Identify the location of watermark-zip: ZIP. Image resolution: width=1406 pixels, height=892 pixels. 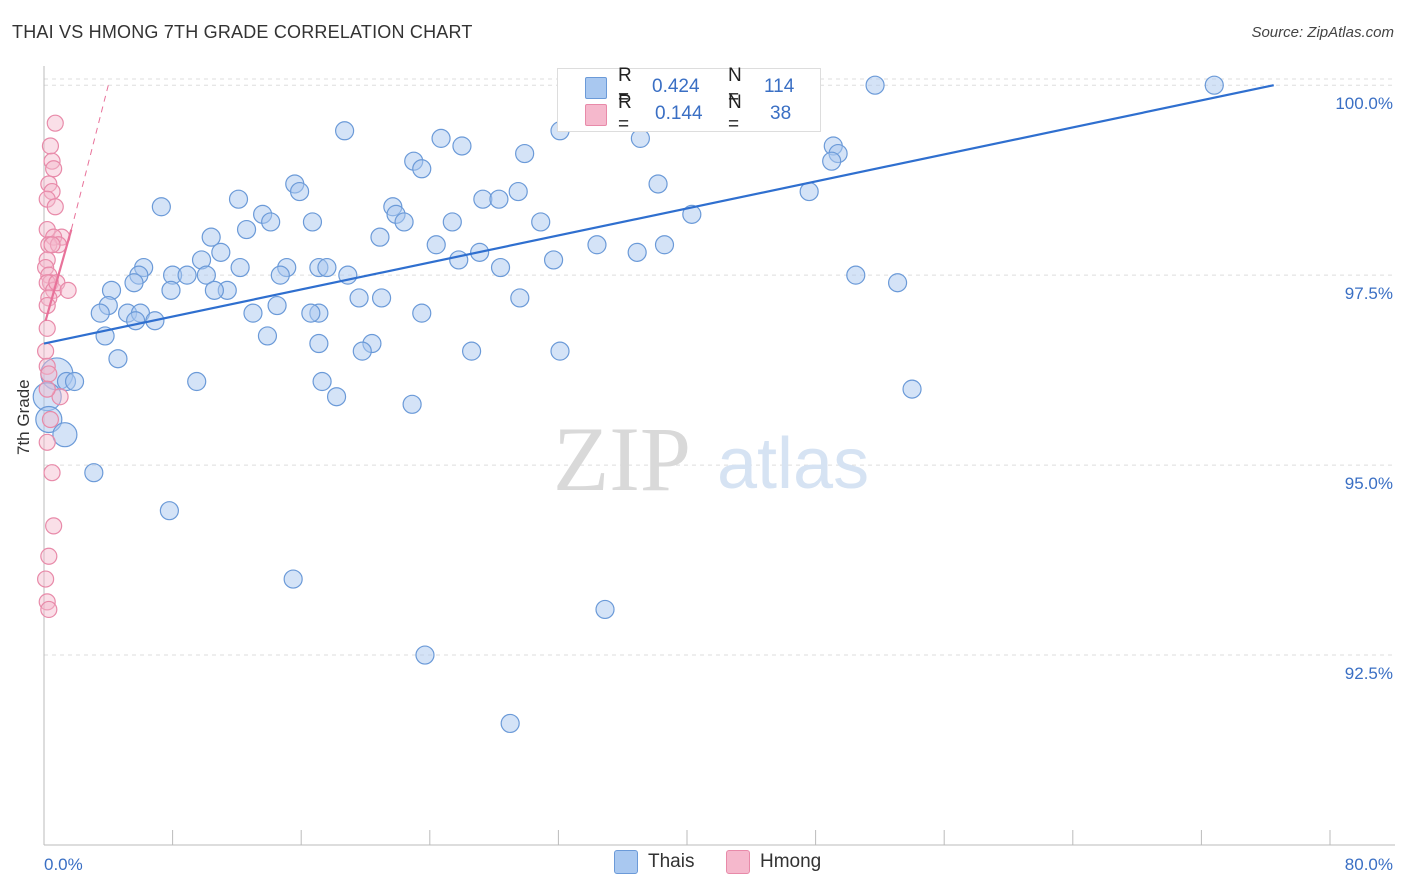
(622, 459).